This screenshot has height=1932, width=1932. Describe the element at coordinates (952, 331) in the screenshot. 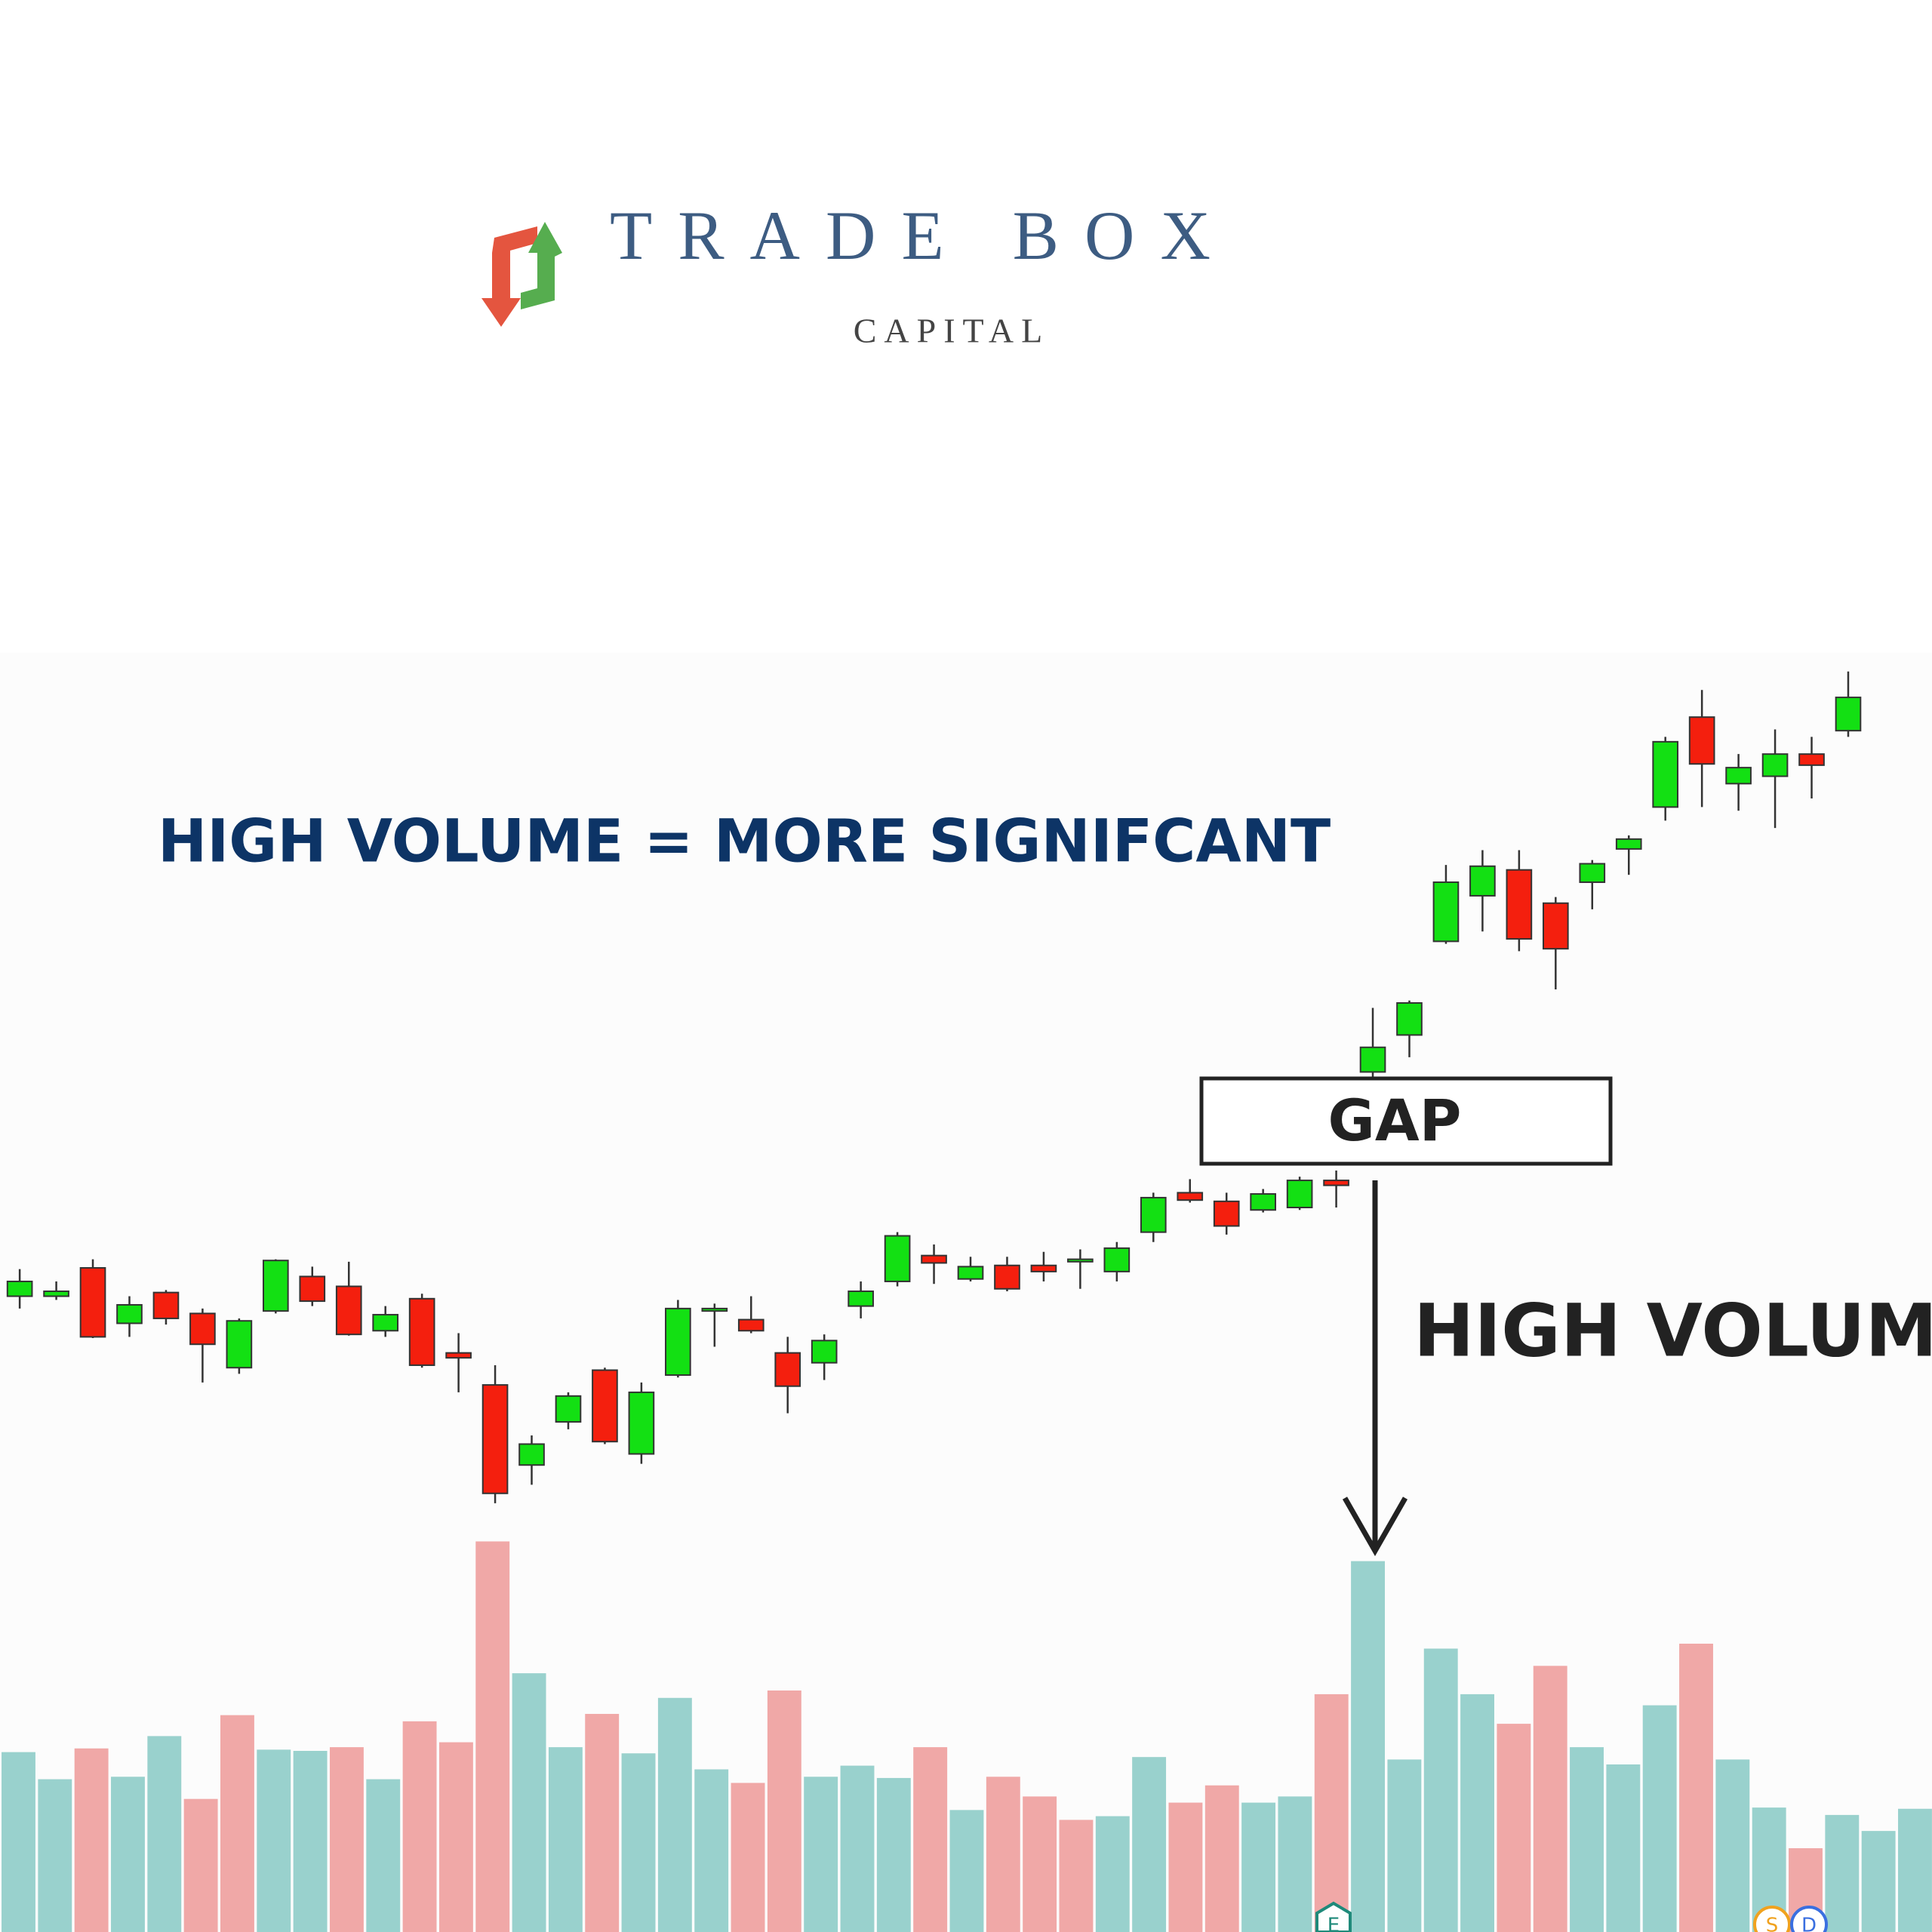

I see `logo-subtitle: CAPITAL` at that location.